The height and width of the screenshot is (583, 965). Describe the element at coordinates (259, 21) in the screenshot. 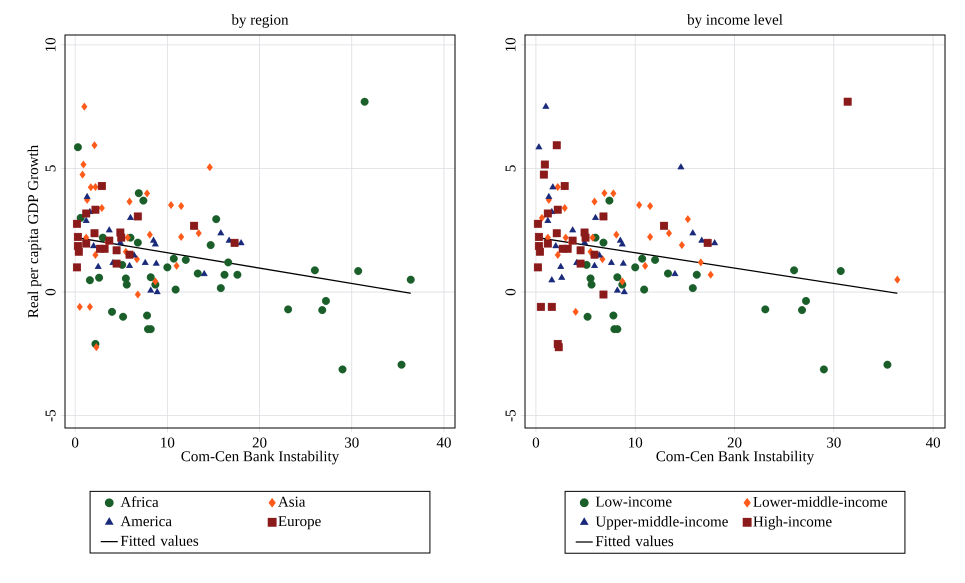

I see `chart-title: by region` at that location.